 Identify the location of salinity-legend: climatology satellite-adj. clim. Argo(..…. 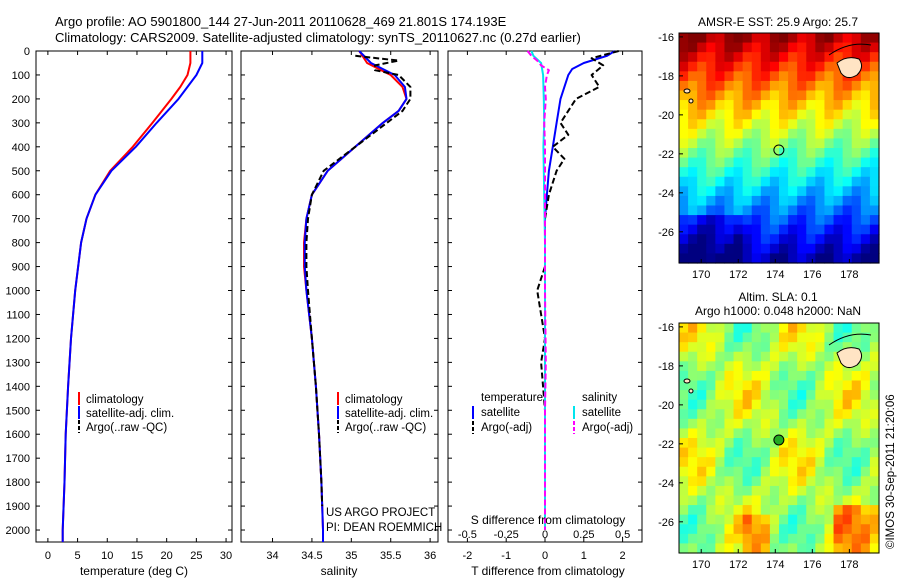
(385, 413).